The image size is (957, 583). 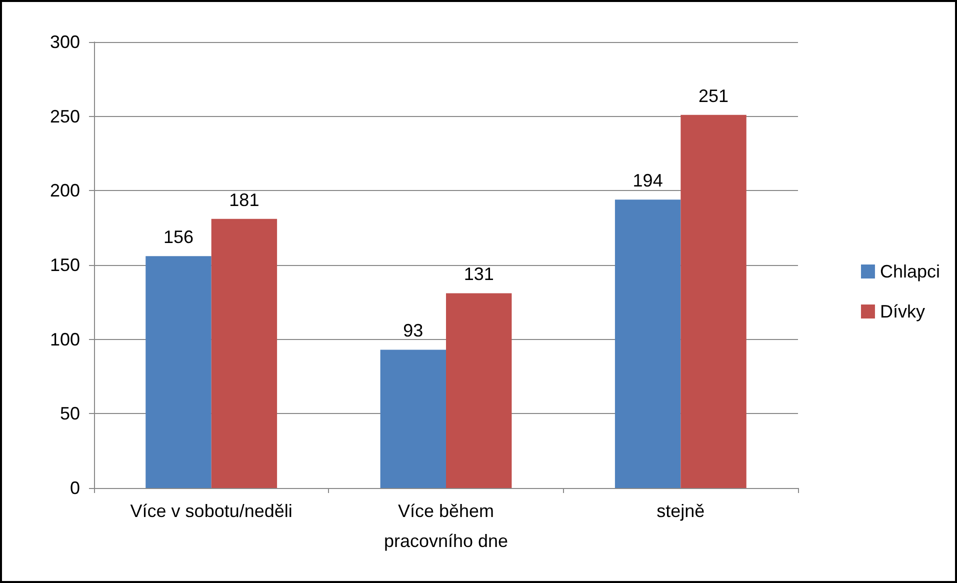 I want to click on data-label: 181, so click(x=244, y=200).